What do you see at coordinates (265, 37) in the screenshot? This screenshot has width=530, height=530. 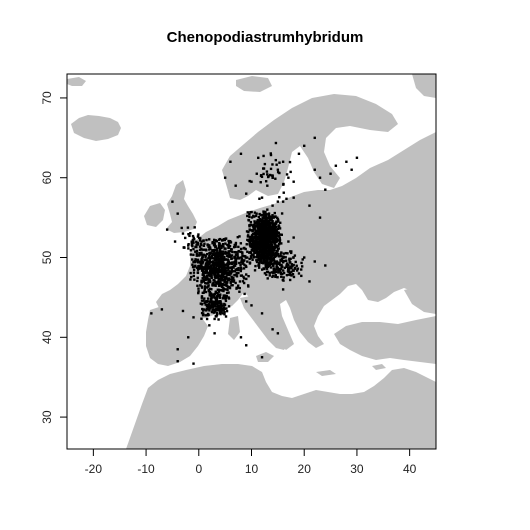 I see `map-title: Chenopodiastrumhybridum` at bounding box center [265, 37].